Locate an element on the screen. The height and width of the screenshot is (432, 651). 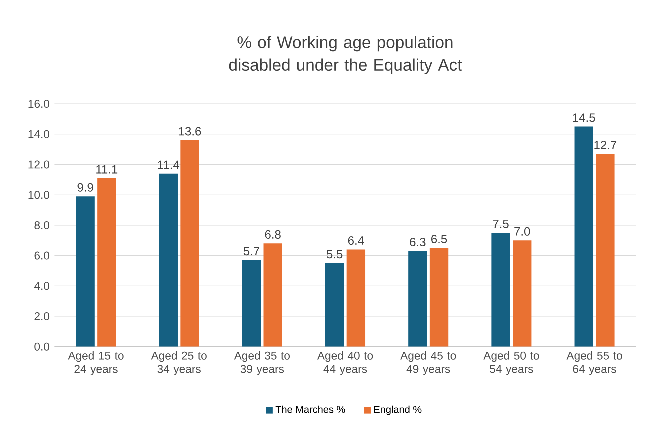
y-tick-label: 0.0 is located at coordinates (42, 346).